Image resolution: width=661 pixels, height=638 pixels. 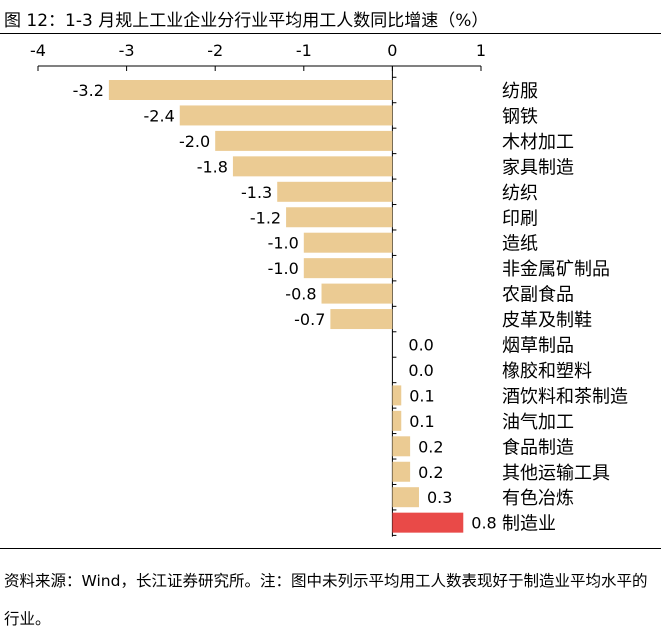 I want to click on category-label: 橡胶和塑料, so click(x=547, y=371).